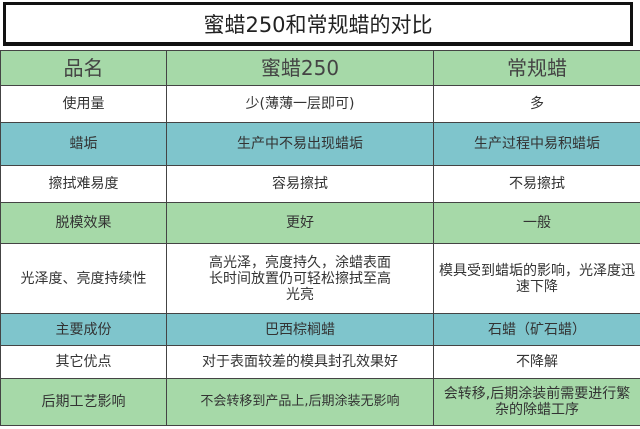  What do you see at coordinates (536, 184) in the screenshot?
I see `cell: 不易擦拭` at bounding box center [536, 184].